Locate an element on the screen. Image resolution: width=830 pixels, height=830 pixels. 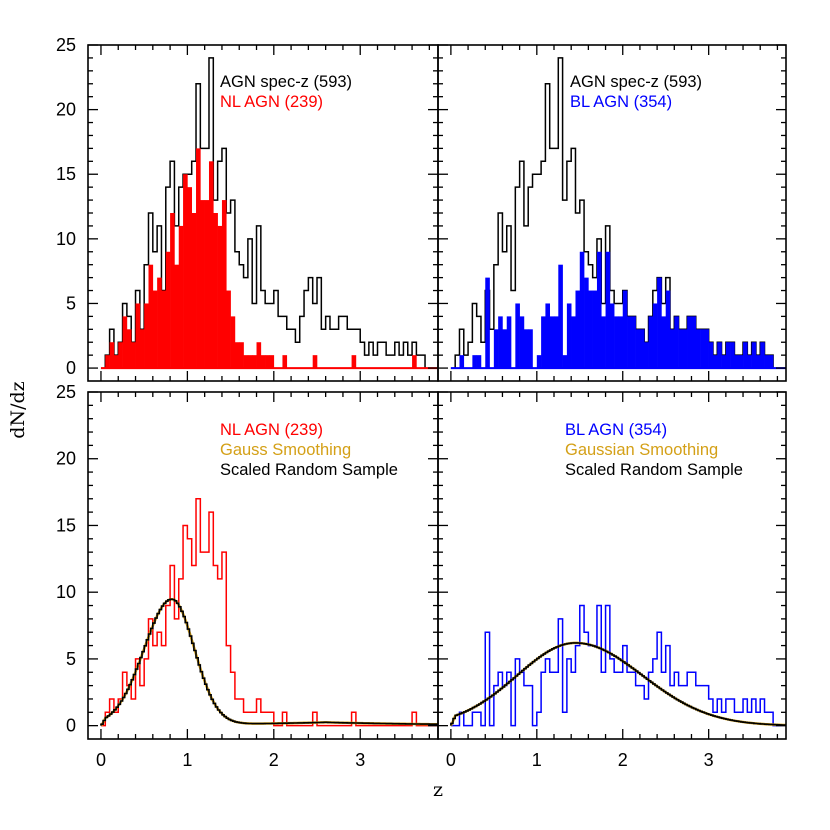
plot-area is located at coordinates (617, 665).